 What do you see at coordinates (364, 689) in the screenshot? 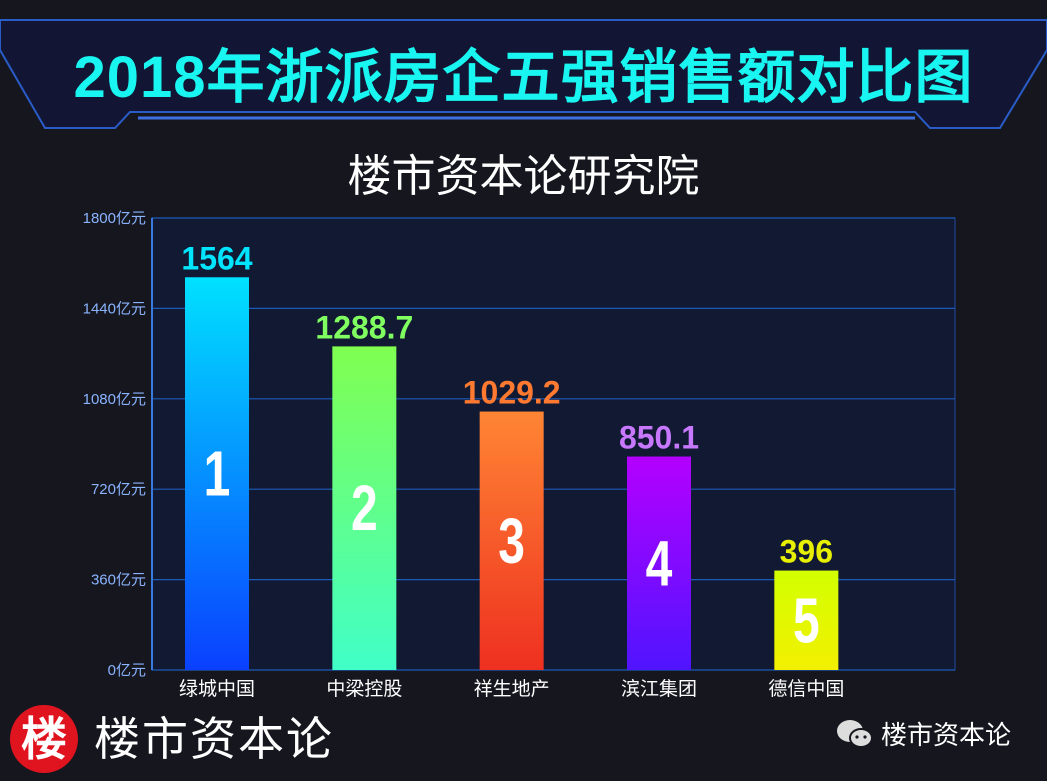
I see `x-tick-label: 中梁控股` at bounding box center [364, 689].